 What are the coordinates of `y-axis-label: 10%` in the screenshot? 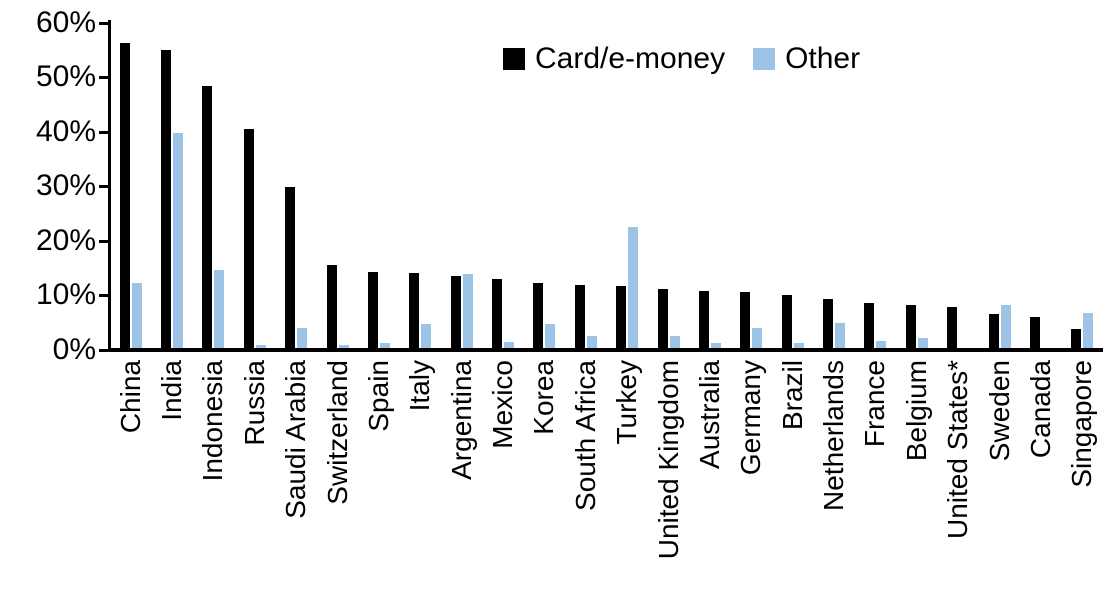 It's located at (65, 295).